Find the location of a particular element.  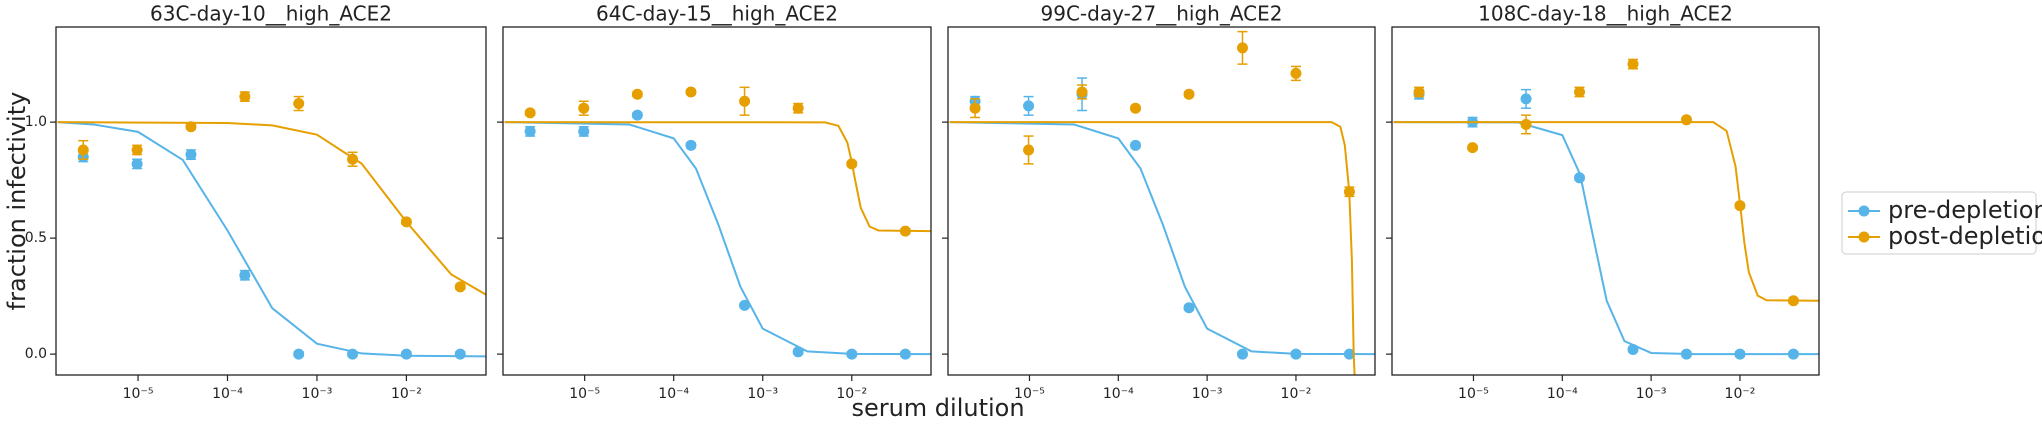

legend-label: post-depletion is located at coordinates (1965, 236).